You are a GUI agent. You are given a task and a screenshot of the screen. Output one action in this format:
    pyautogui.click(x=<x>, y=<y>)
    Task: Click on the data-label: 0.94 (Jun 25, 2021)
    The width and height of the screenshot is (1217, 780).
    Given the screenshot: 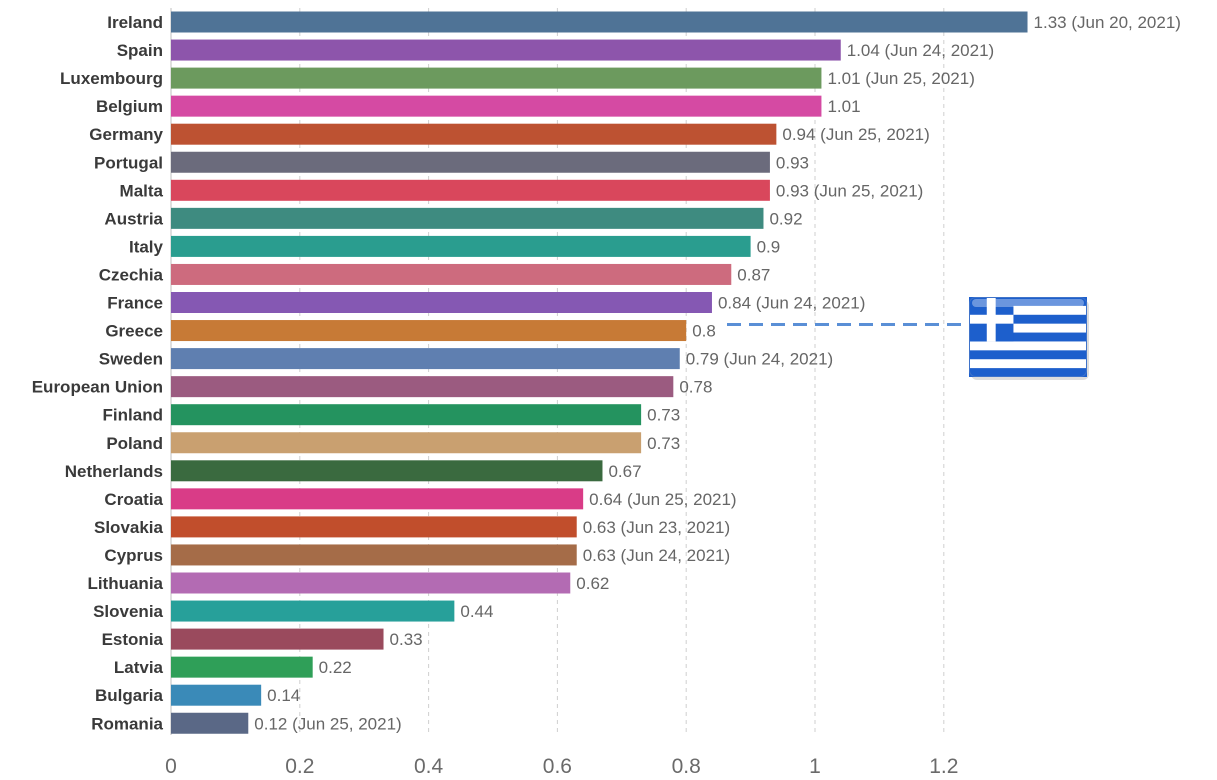 What is the action you would take?
    pyautogui.click(x=855, y=134)
    